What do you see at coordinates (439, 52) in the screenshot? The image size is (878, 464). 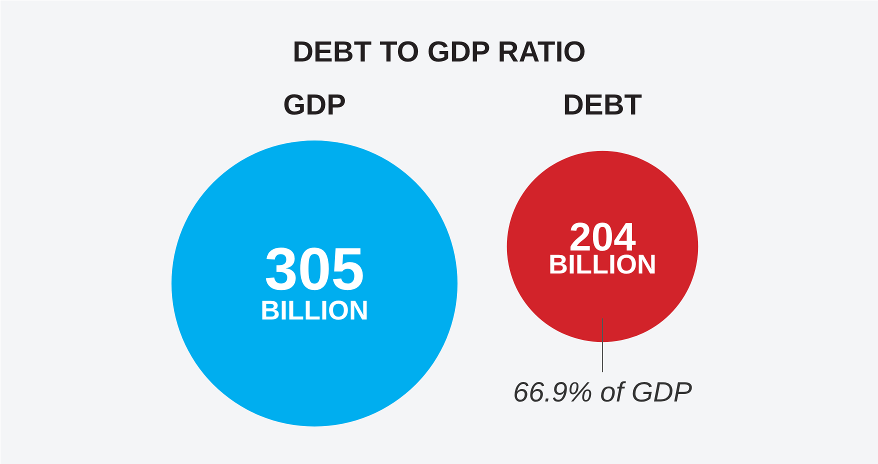 I see `text: DEBT TO GDP RATIO` at bounding box center [439, 52].